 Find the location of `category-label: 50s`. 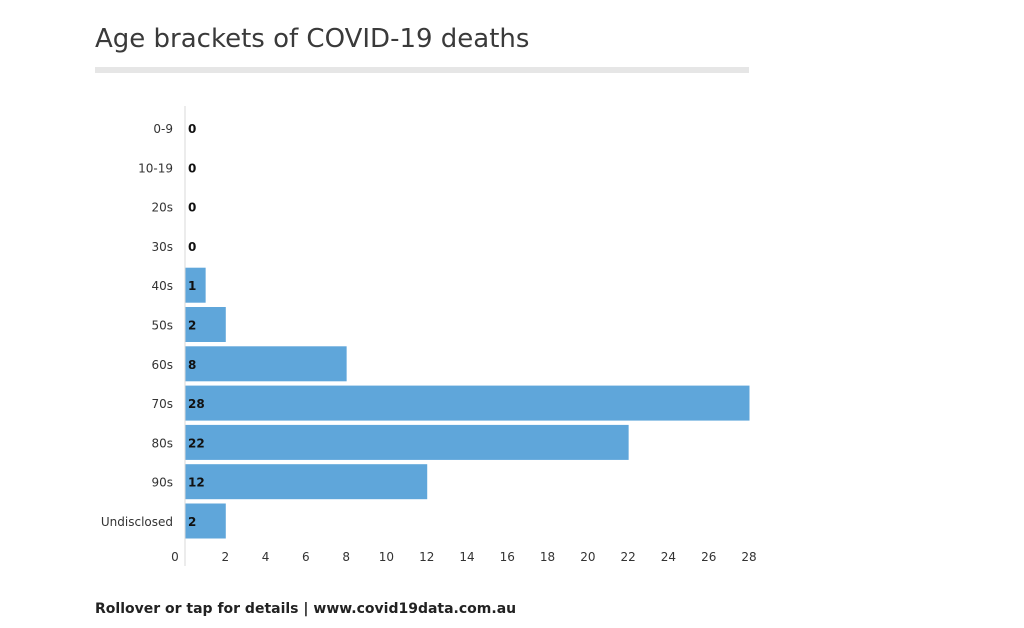

category-label: 50s is located at coordinates (162, 326).